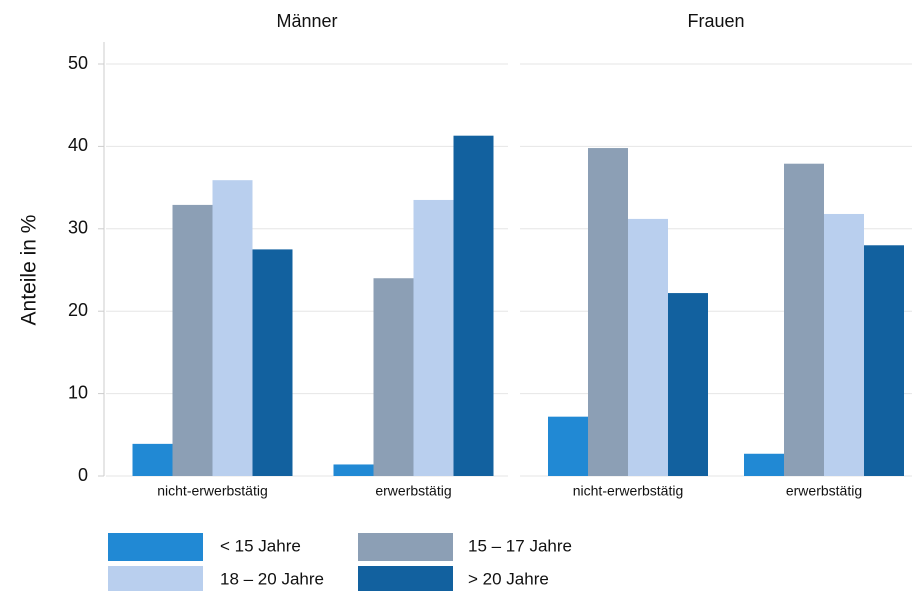 The image size is (920, 596). I want to click on y-tick-label: 20, so click(78, 310).